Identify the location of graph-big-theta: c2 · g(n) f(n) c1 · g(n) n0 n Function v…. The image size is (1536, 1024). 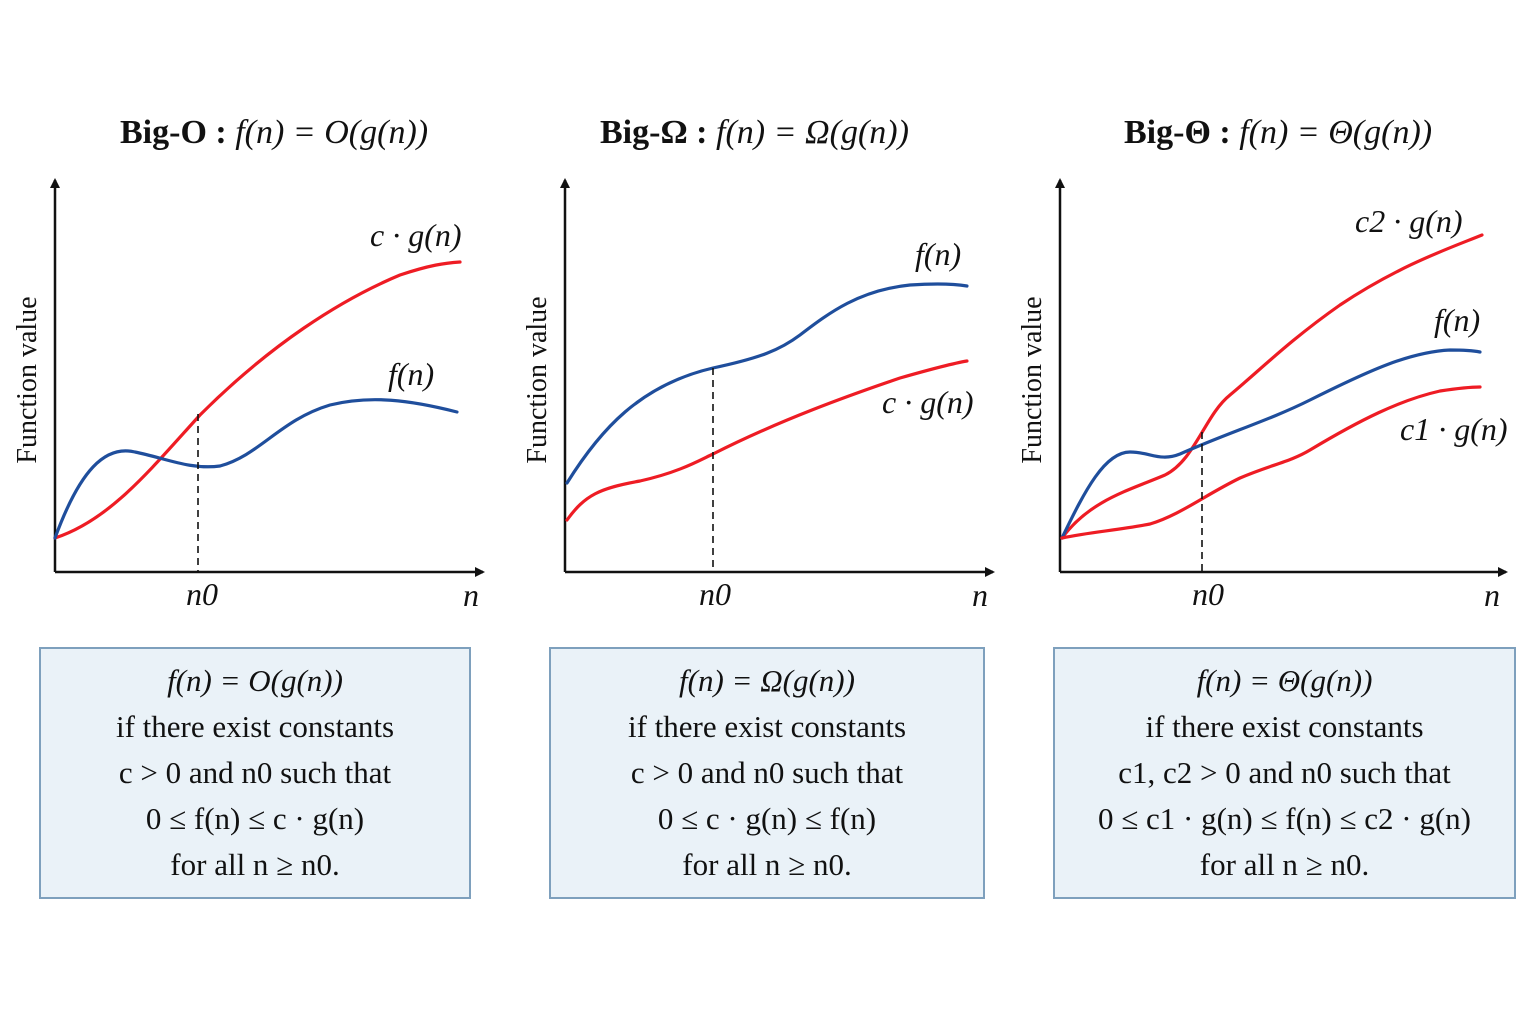
(1262, 395).